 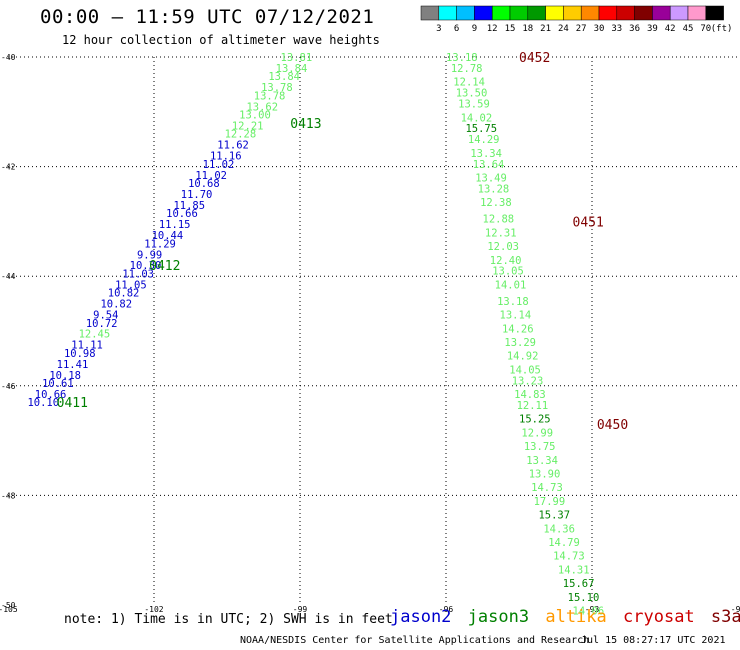 What do you see at coordinates (8, 276) in the screenshot?
I see `y-tick-label: -44` at bounding box center [8, 276].